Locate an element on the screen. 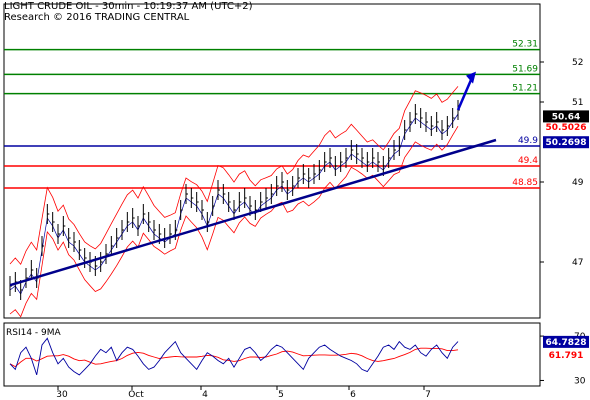  rsi-line is located at coordinates (234, 356).